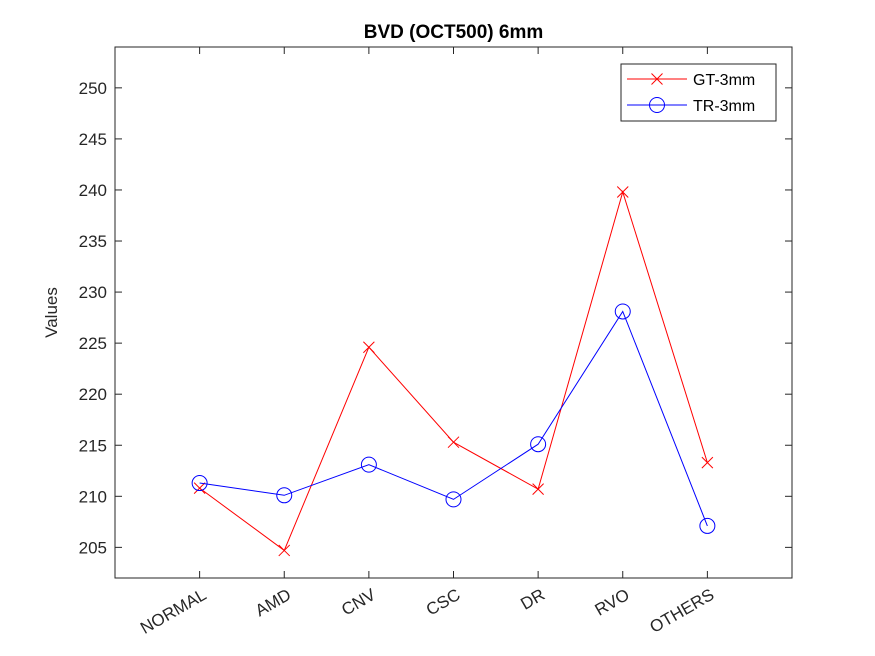 The height and width of the screenshot is (656, 875). I want to click on y-tick-label: 210, so click(93, 496).